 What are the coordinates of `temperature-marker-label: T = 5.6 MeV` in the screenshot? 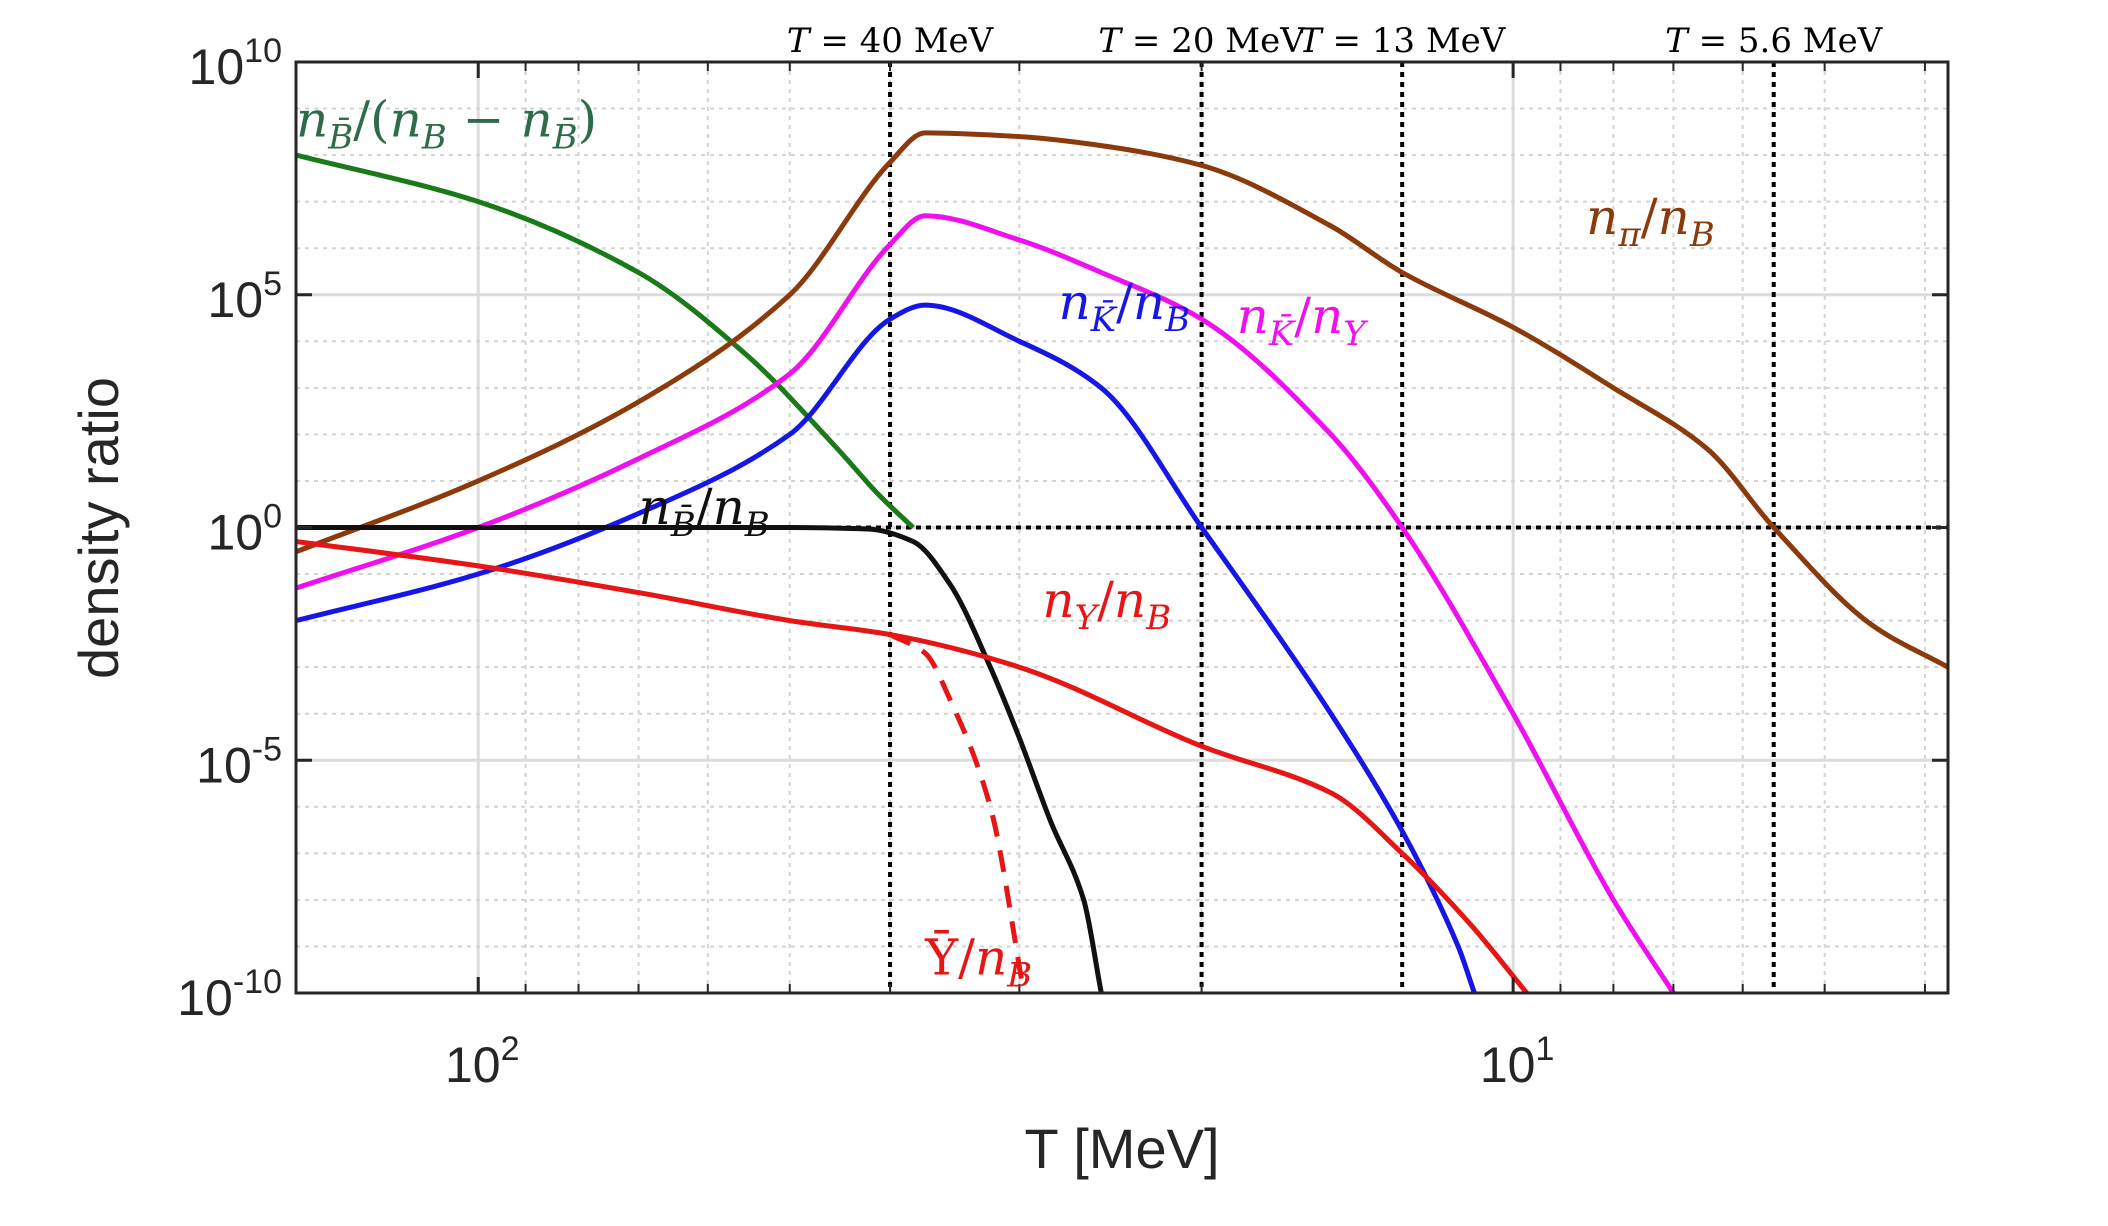 It's located at (1774, 41).